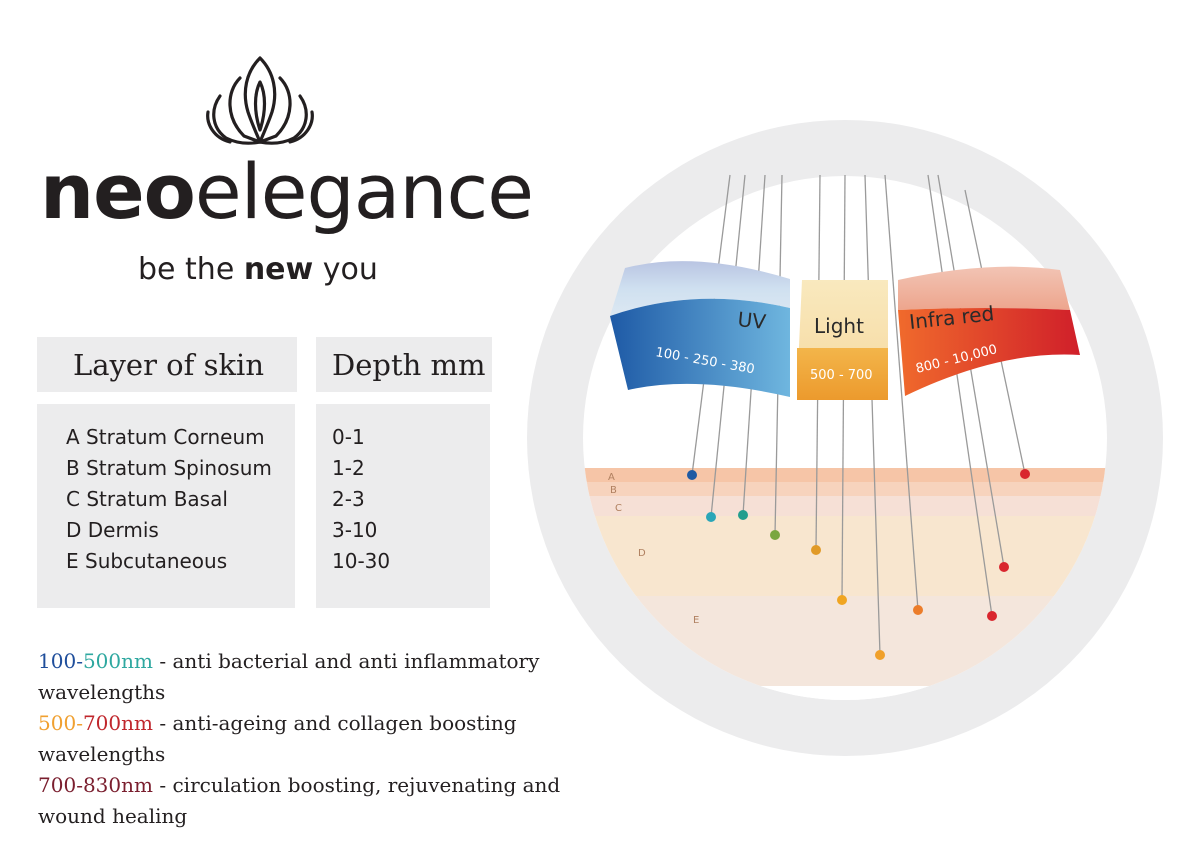 The image size is (1200, 848). I want to click on layer-row: B Stratum Spinosum, so click(169, 468).